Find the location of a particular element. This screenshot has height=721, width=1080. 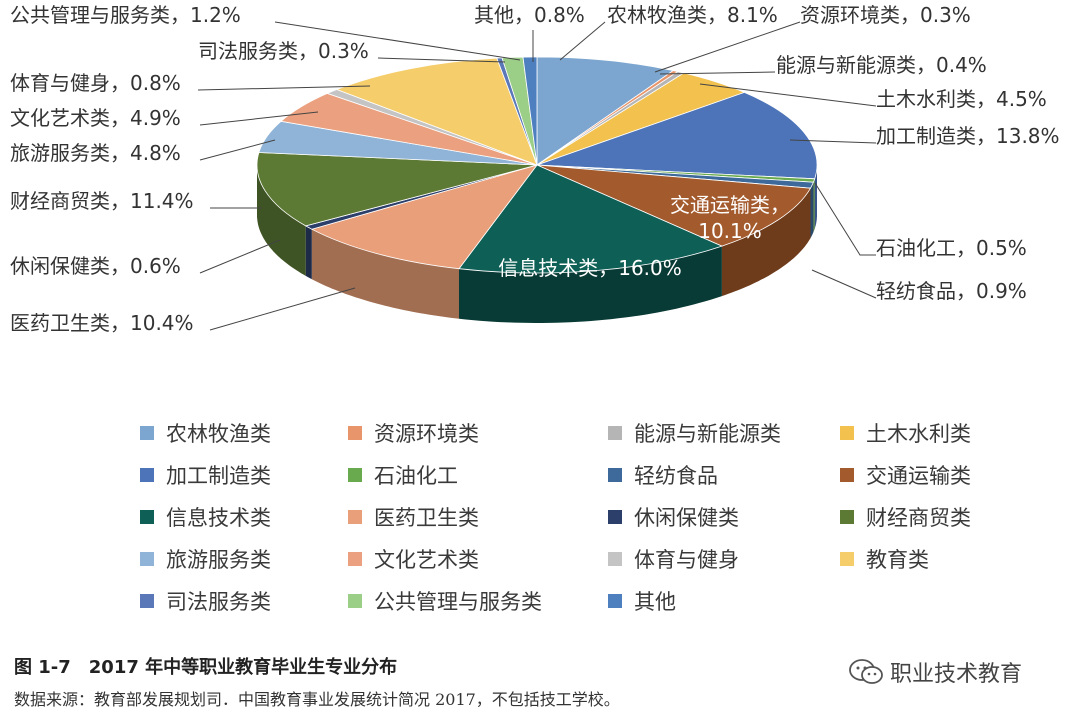

wechat-icon is located at coordinates (866, 671).